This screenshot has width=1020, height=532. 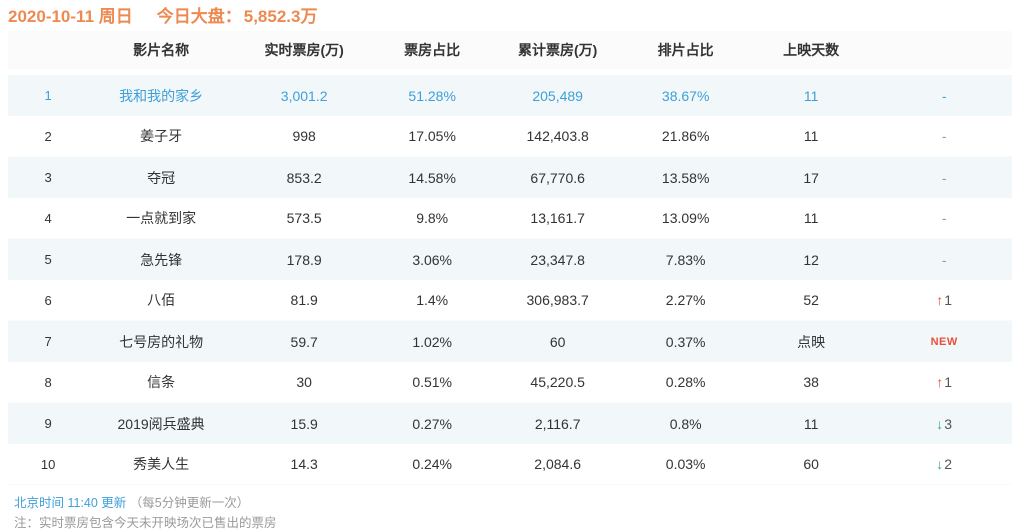 What do you see at coordinates (811, 50) in the screenshot?
I see `column-header-6: 上映天数` at bounding box center [811, 50].